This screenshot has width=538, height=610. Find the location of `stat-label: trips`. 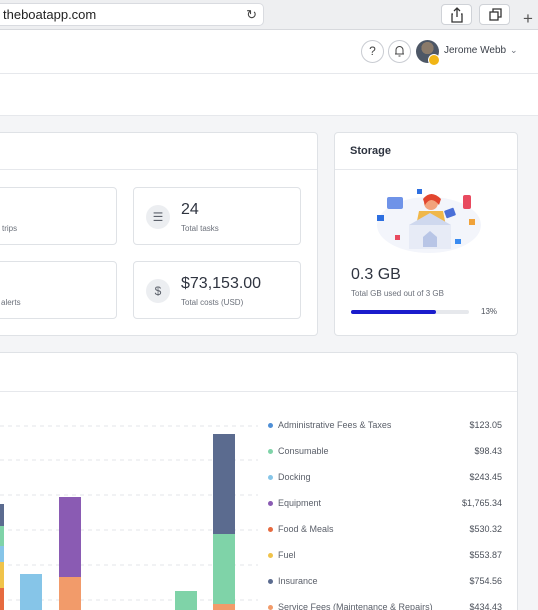

stat-label: trips is located at coordinates (10, 228).